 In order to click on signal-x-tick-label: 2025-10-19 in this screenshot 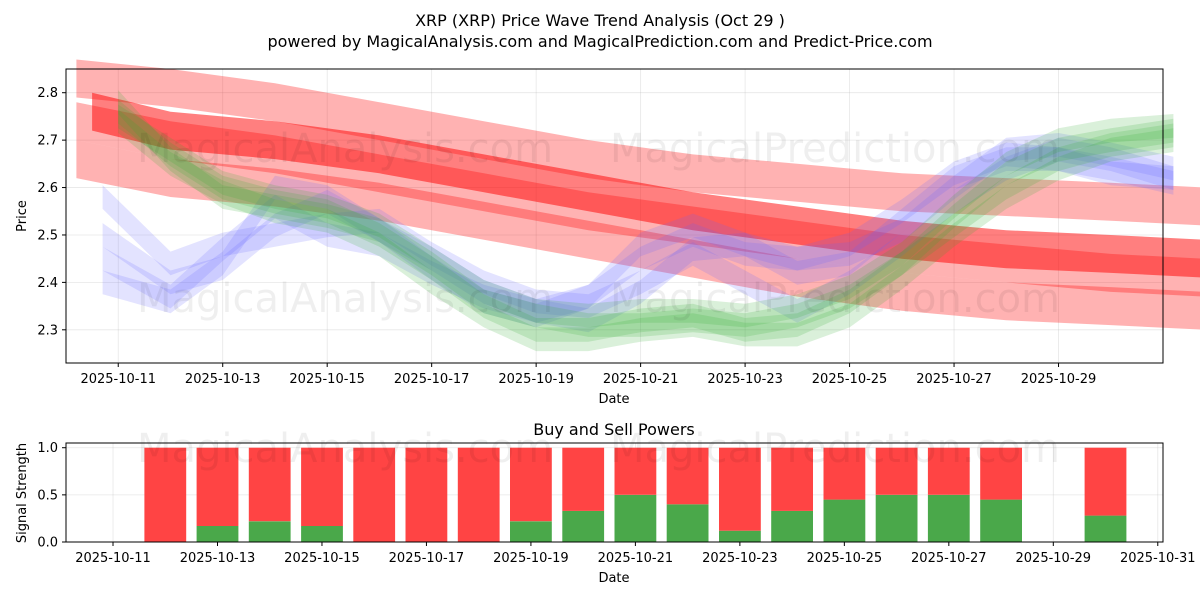, I will do `click(531, 558)`.